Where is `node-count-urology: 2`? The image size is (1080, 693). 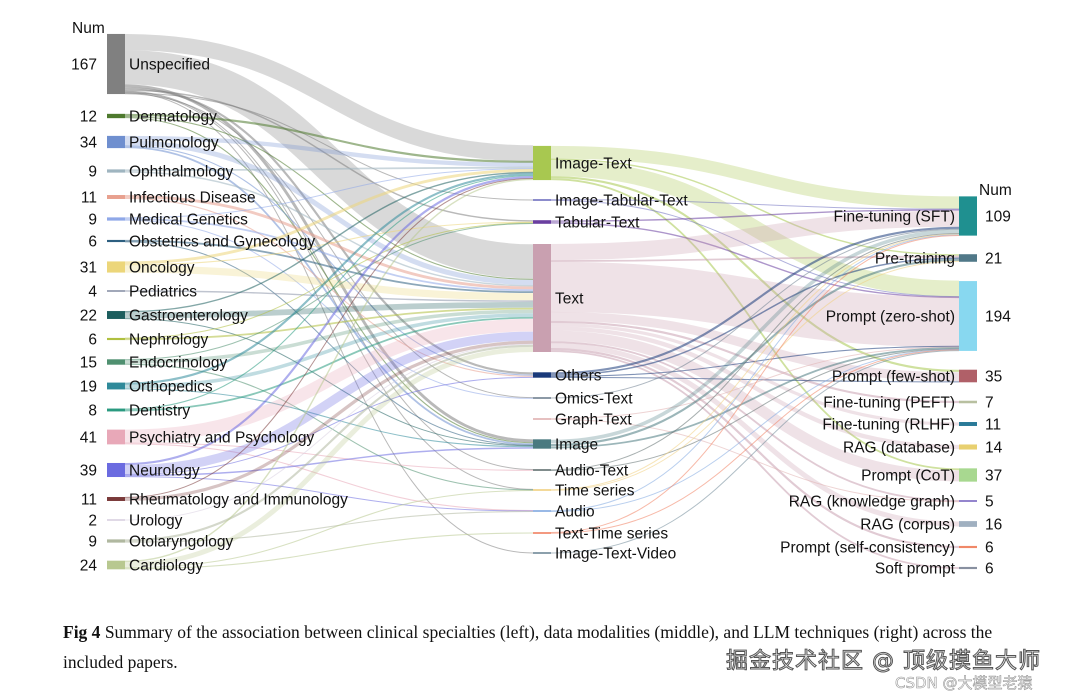
node-count-urology: 2 is located at coordinates (92, 521).